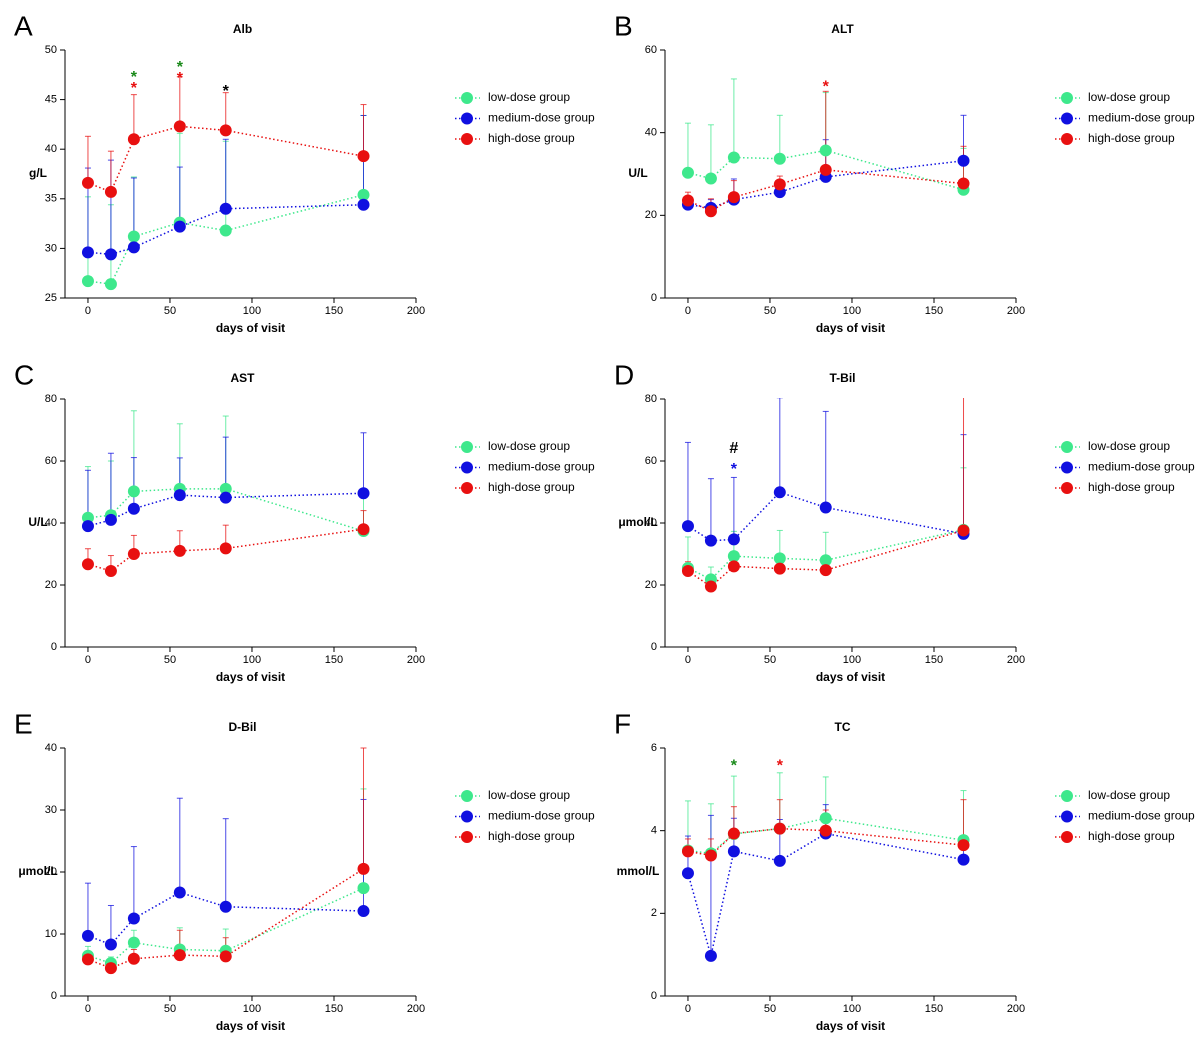 The width and height of the screenshot is (1200, 1054). What do you see at coordinates (51, 248) in the screenshot?
I see `y-tick-label: 30` at bounding box center [51, 248].